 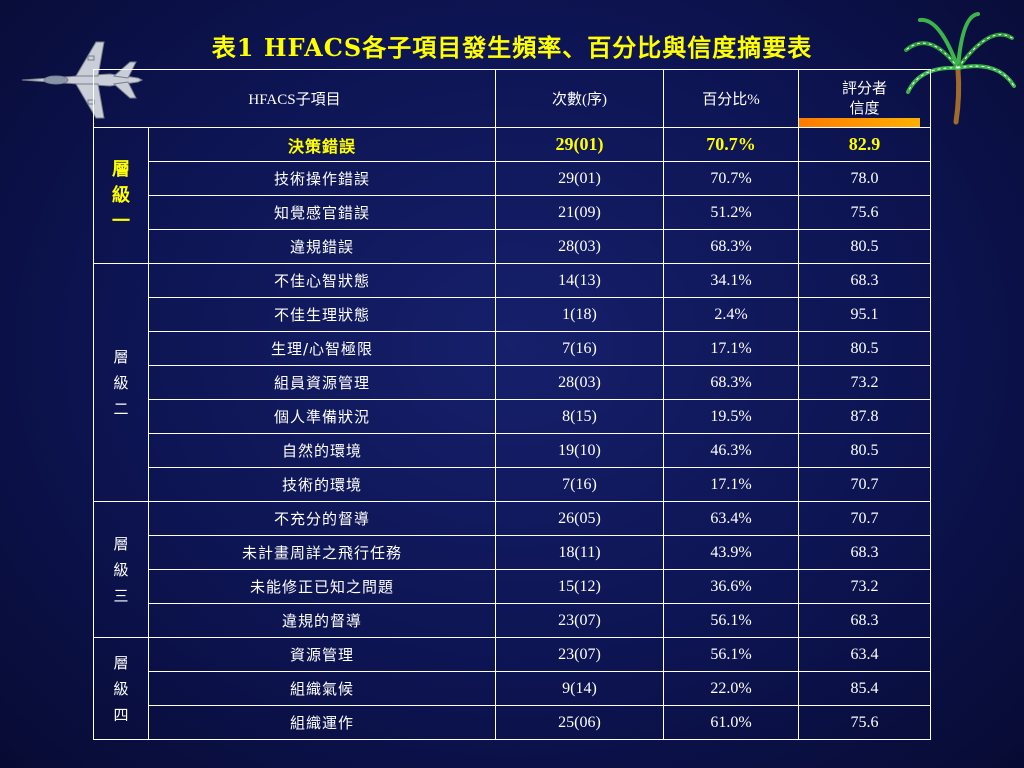 I want to click on row-percent: 51.2%, so click(x=731, y=212).